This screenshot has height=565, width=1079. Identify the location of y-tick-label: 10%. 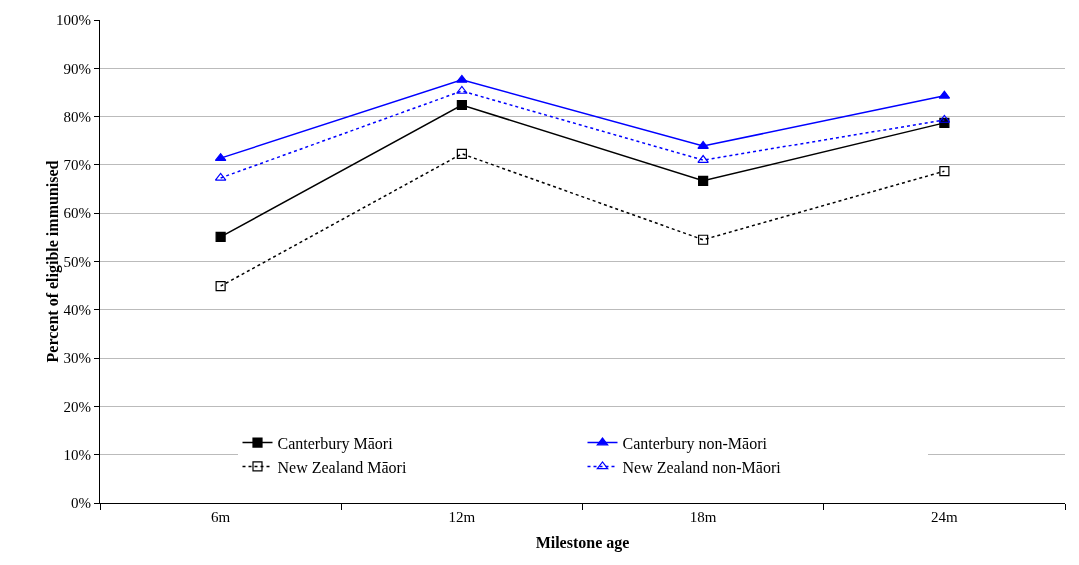
(77, 454).